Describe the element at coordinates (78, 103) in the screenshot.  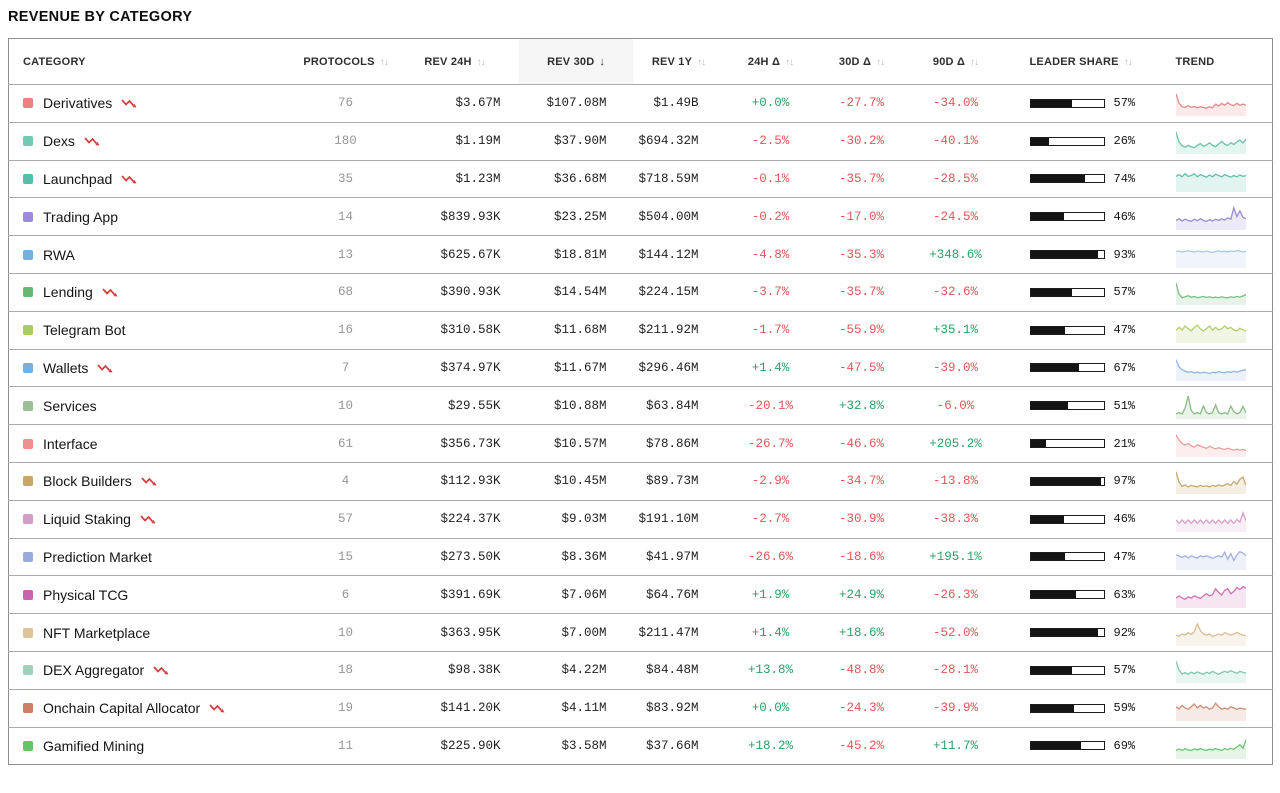
I see `category-name: Derivatives` at that location.